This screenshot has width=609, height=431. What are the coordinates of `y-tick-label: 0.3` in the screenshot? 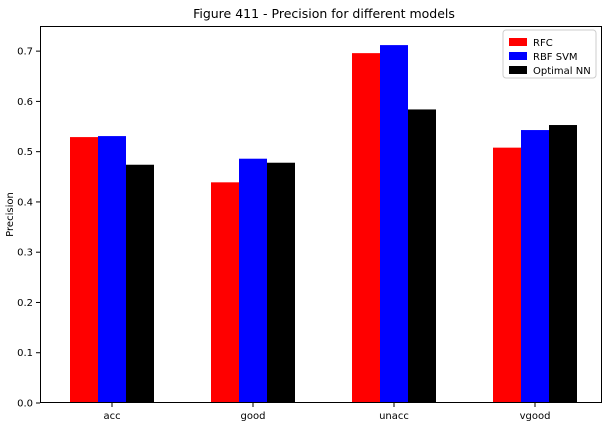 It's located at (25, 253).